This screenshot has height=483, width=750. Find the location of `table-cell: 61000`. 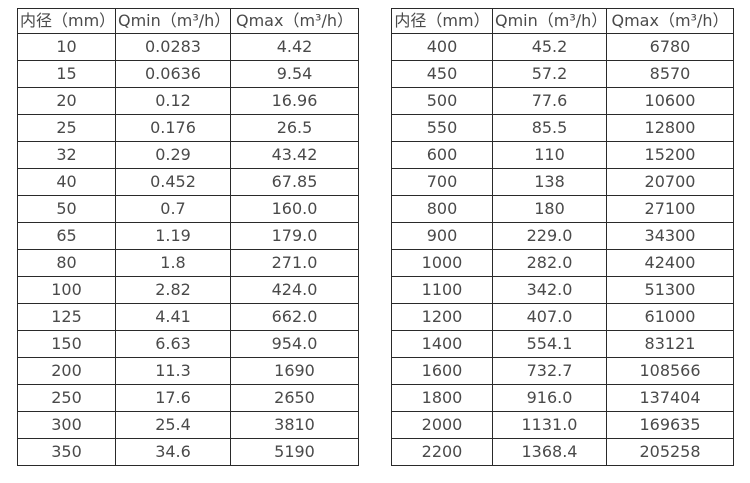

table-cell: 61000 is located at coordinates (670, 317).